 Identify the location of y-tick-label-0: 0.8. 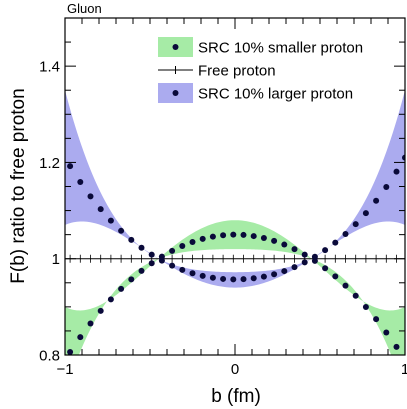
(49, 356).